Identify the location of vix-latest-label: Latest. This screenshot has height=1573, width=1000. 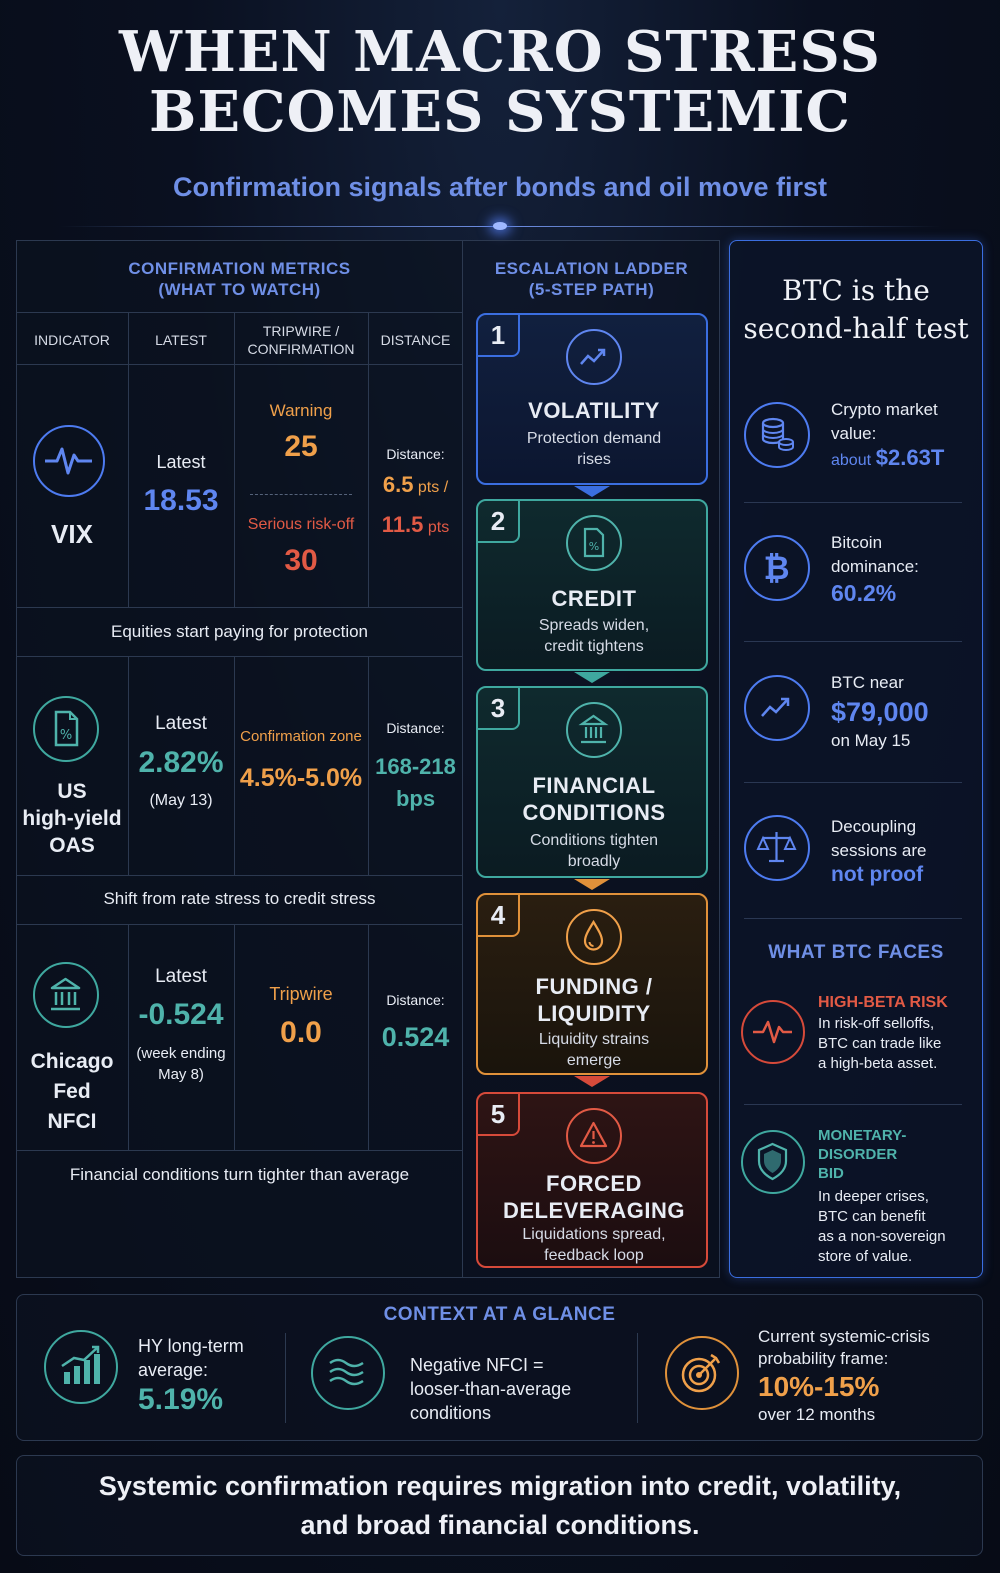
(181, 462).